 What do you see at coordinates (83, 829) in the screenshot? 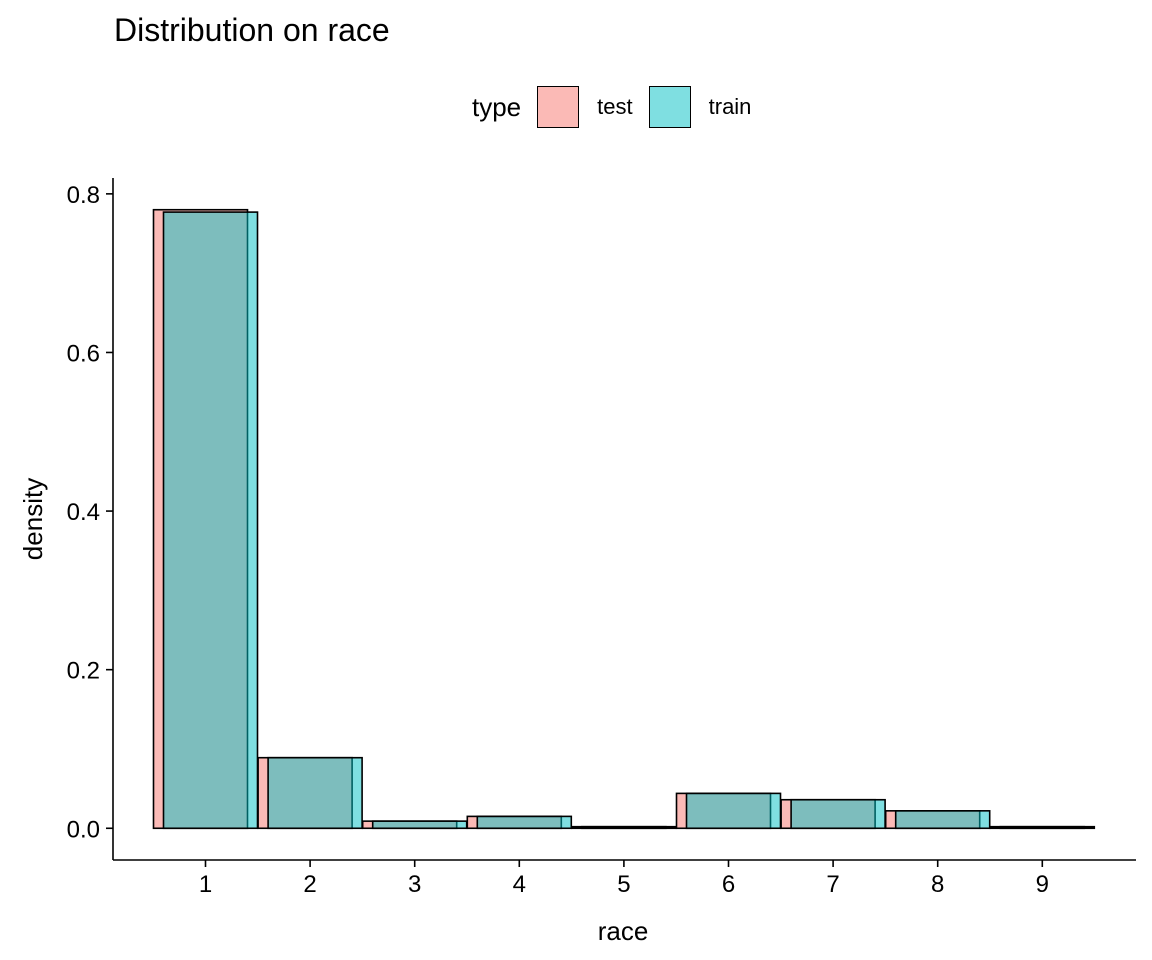
I see `y-tick-label-0.0: 0.0` at bounding box center [83, 829].